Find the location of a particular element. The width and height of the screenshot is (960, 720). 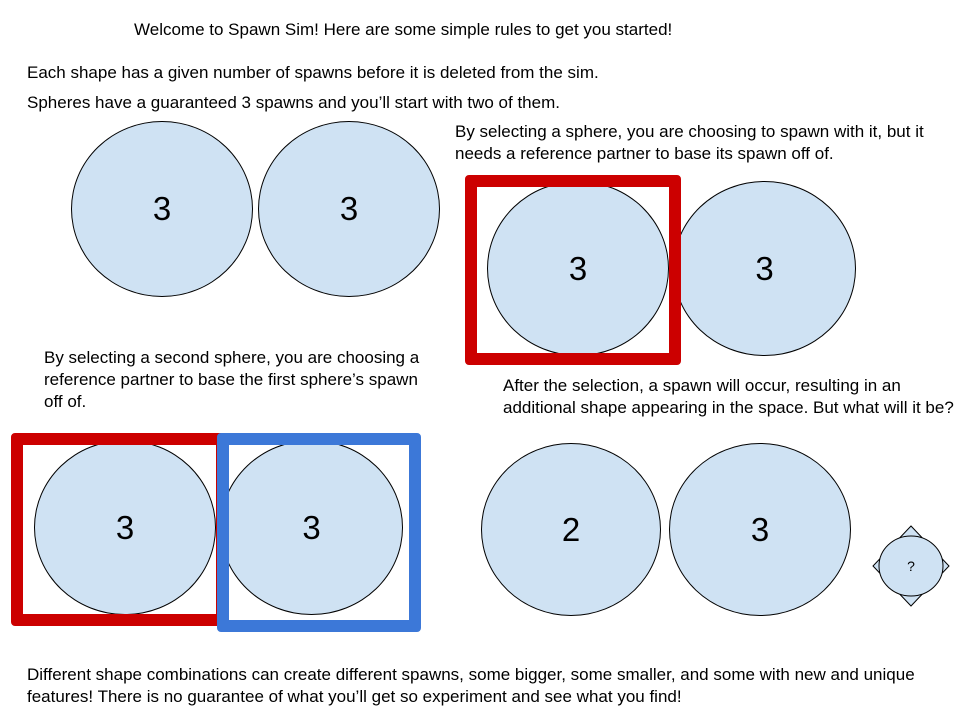

start-sphere-right: 3 is located at coordinates (349, 209).